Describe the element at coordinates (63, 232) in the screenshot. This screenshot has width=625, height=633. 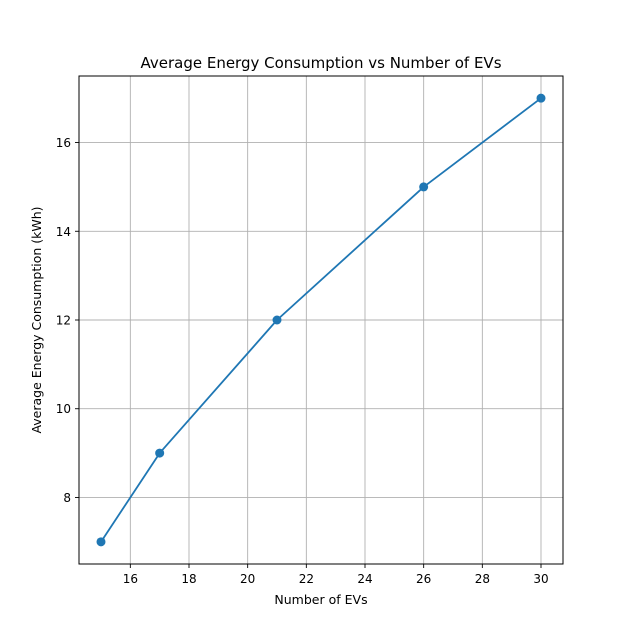
I see `y-tick-label: 14` at that location.